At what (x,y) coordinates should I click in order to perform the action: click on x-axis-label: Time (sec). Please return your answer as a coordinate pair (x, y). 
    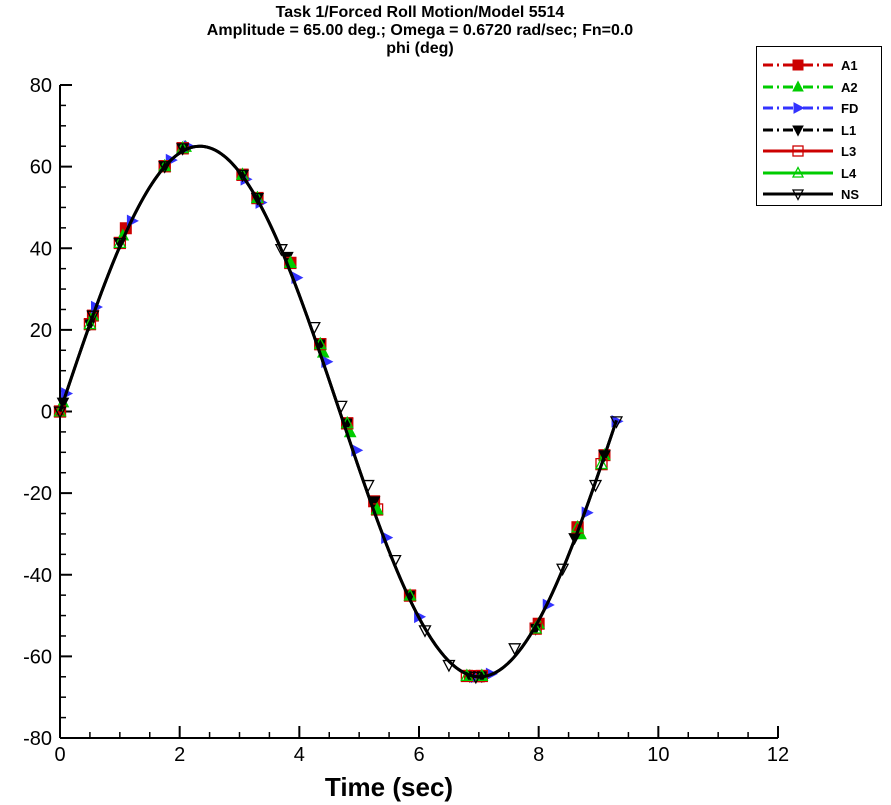
    Looking at the image, I should click on (389, 787).